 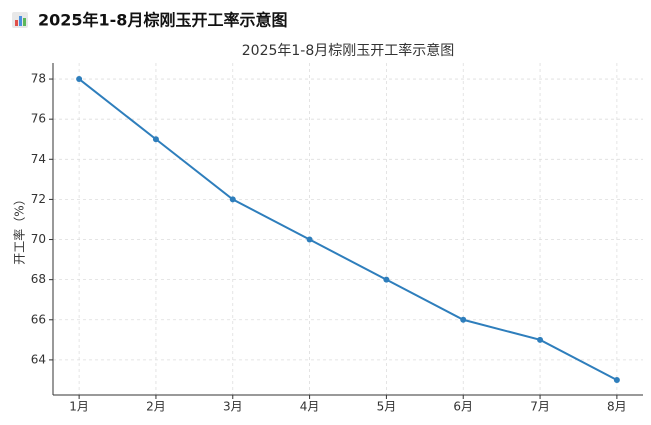 I want to click on x-tick-label: 8月, so click(x=617, y=407).